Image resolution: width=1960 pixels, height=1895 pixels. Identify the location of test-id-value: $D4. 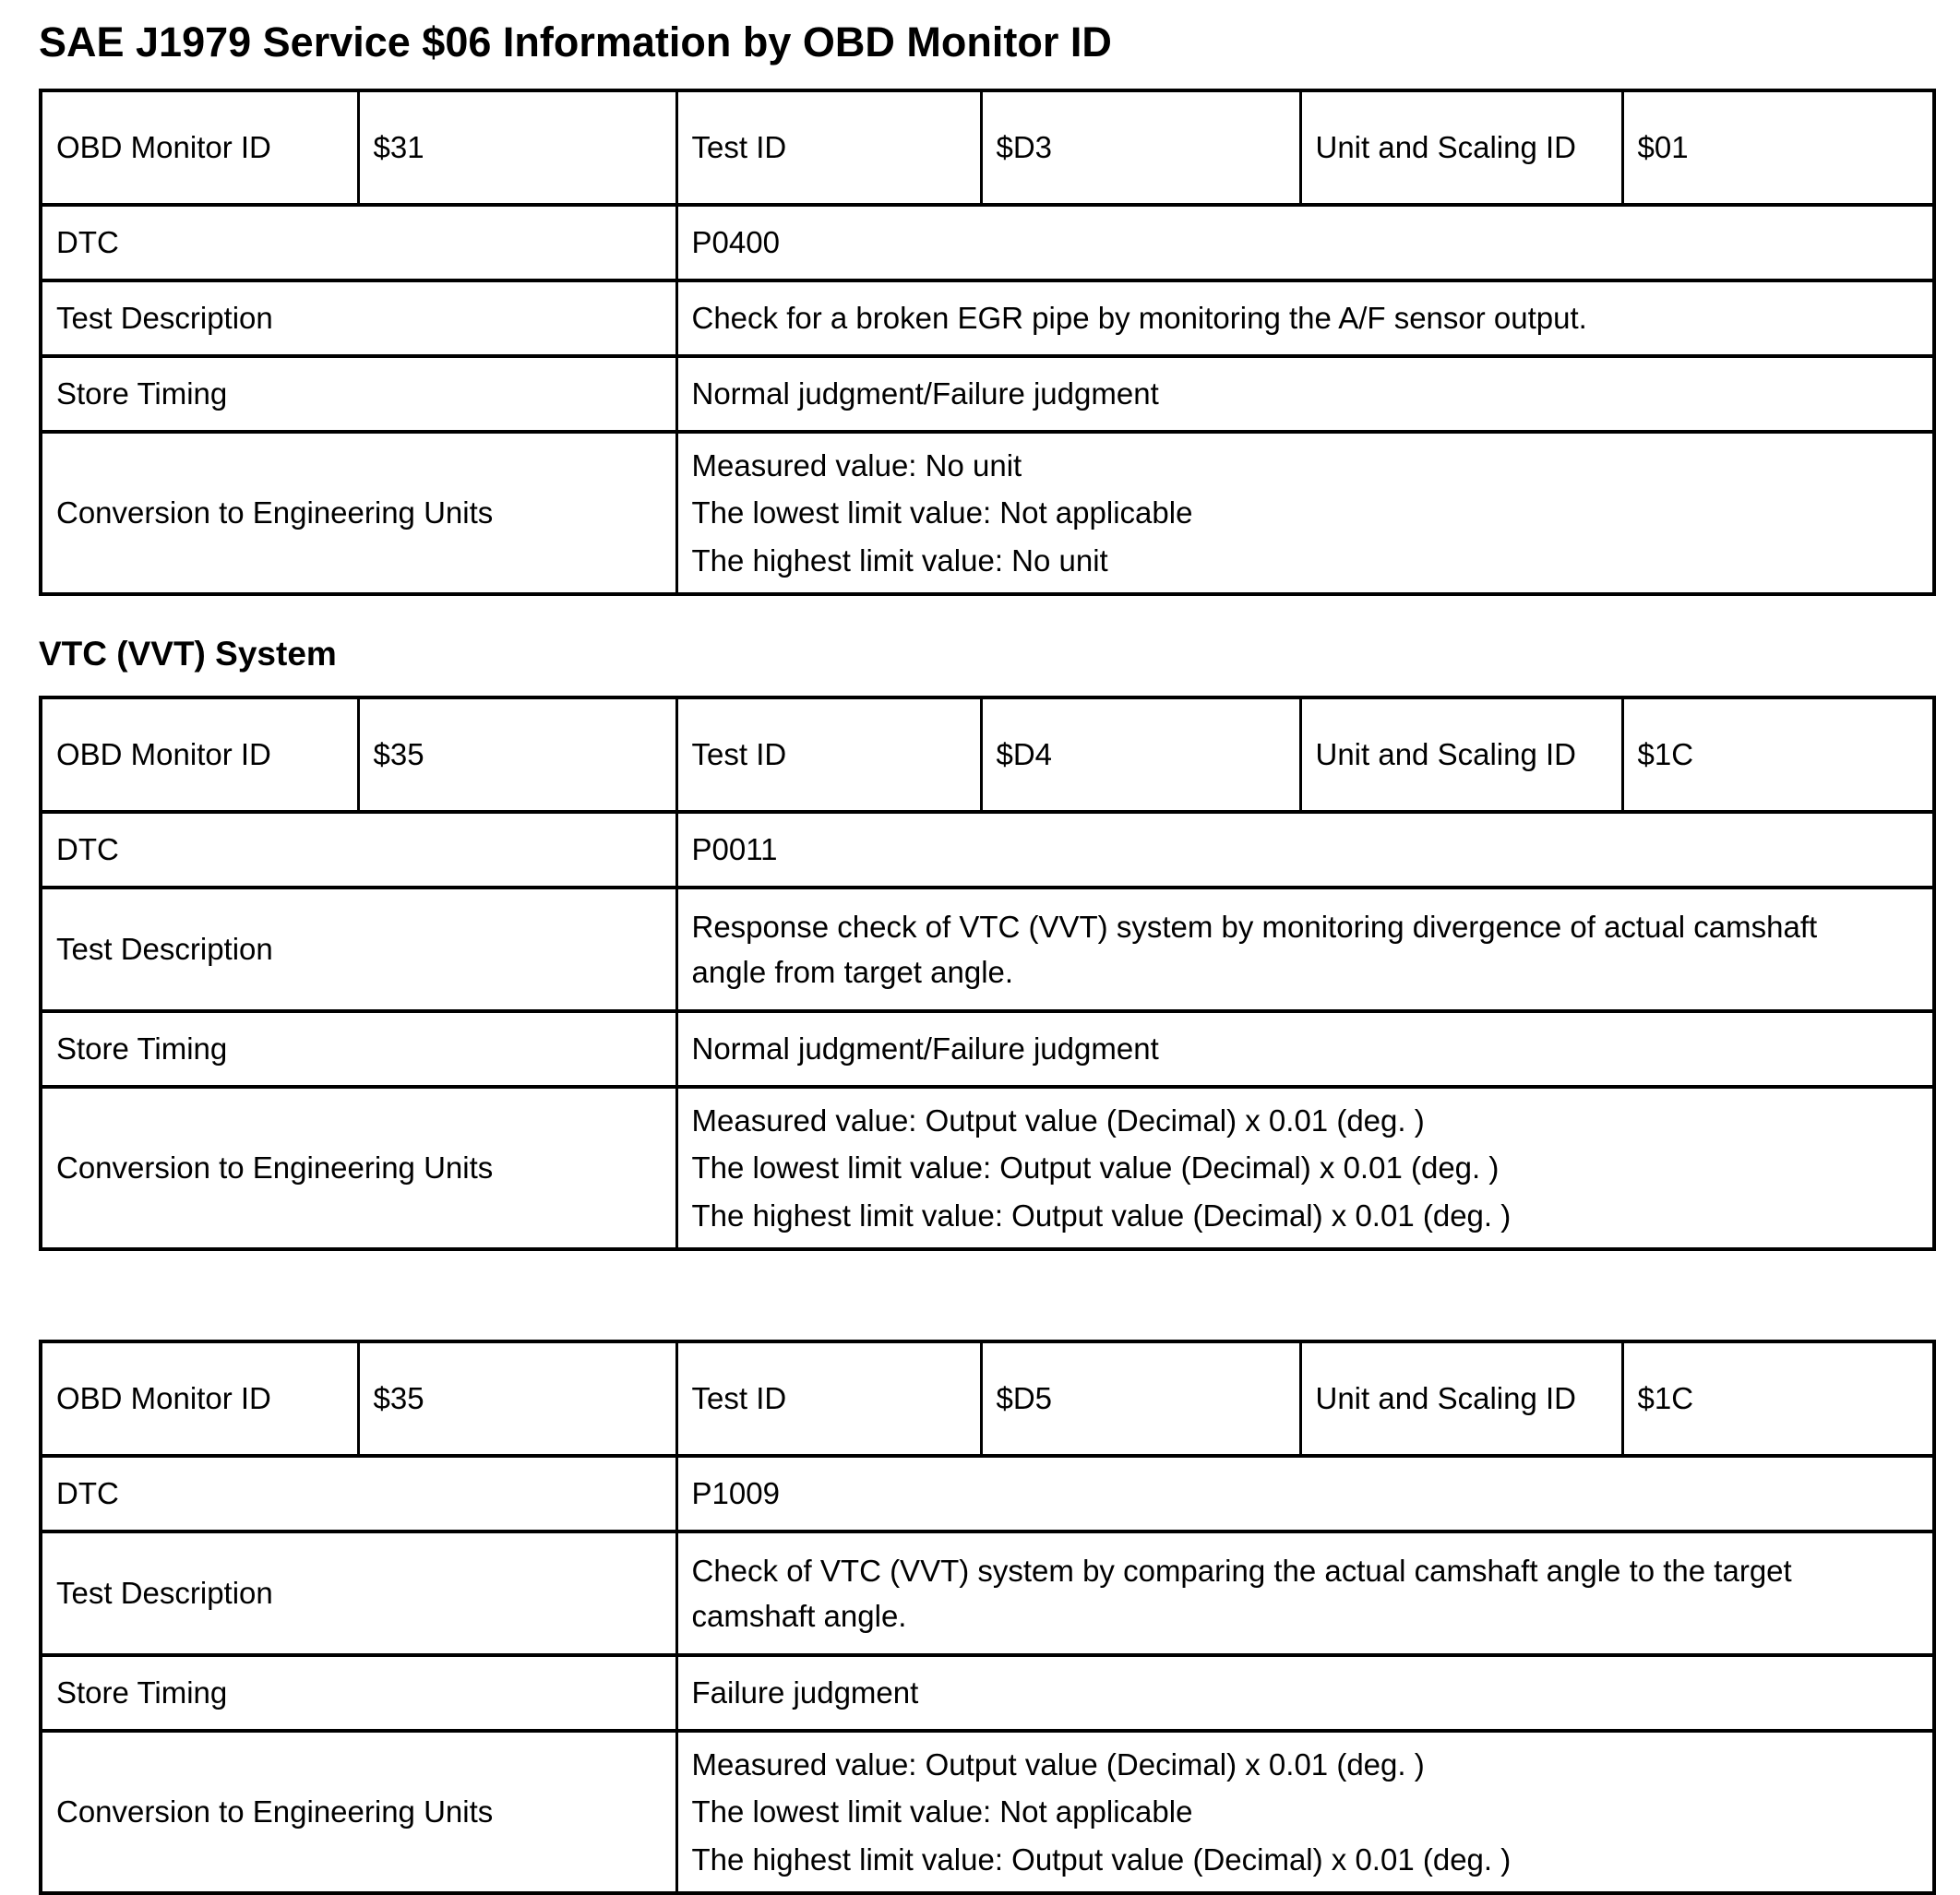
(1140, 755).